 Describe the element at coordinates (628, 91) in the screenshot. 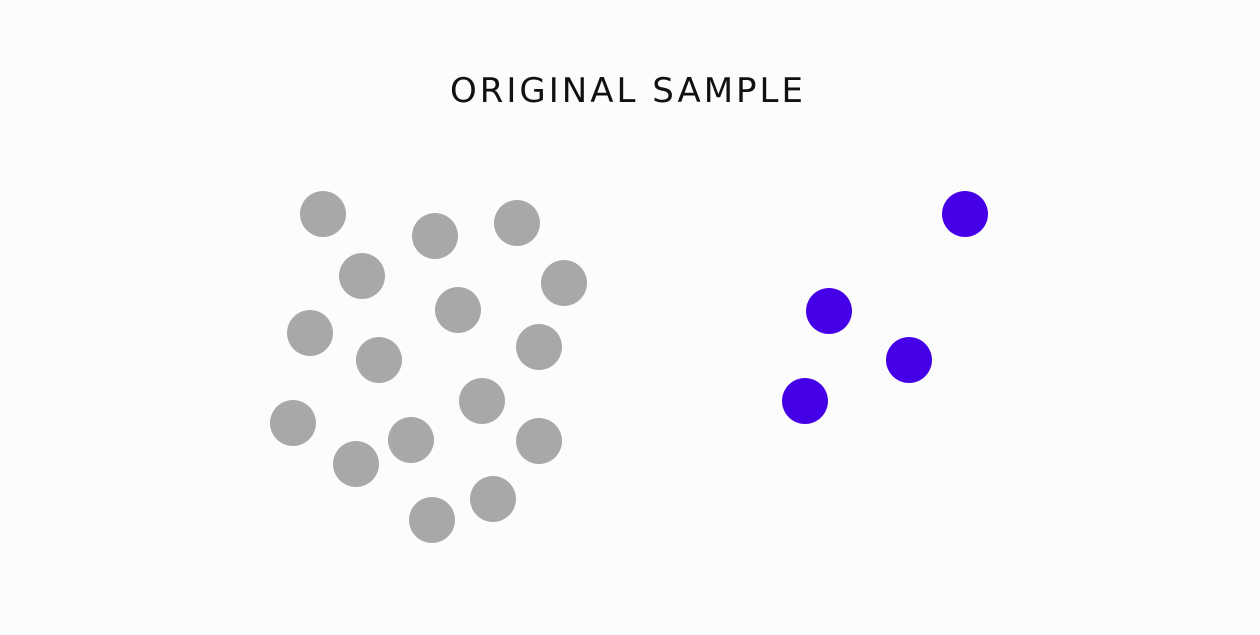

I see `title: ORIGINAL SAMPLE` at that location.